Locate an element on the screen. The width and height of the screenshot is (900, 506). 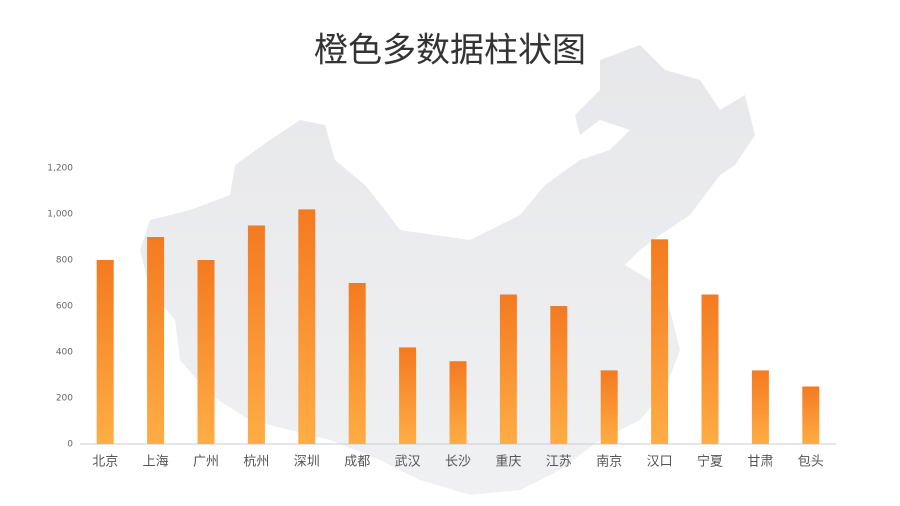
y-tick-label: 400 is located at coordinates (64, 353).